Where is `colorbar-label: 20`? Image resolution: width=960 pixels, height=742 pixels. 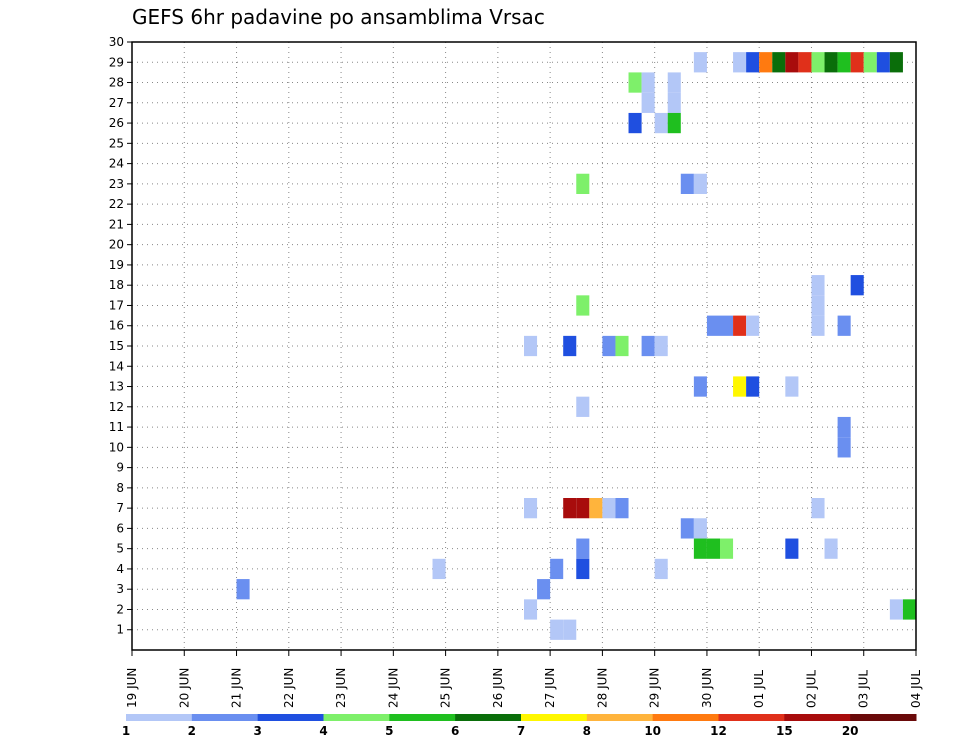
colorbar-label: 20 is located at coordinates (850, 731).